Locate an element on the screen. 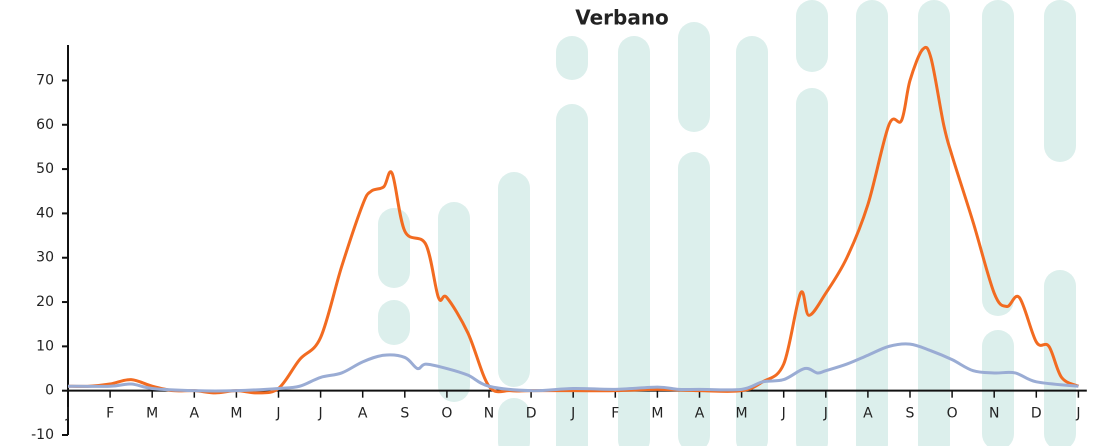  y-tick-label: 50 is located at coordinates (45, 169).